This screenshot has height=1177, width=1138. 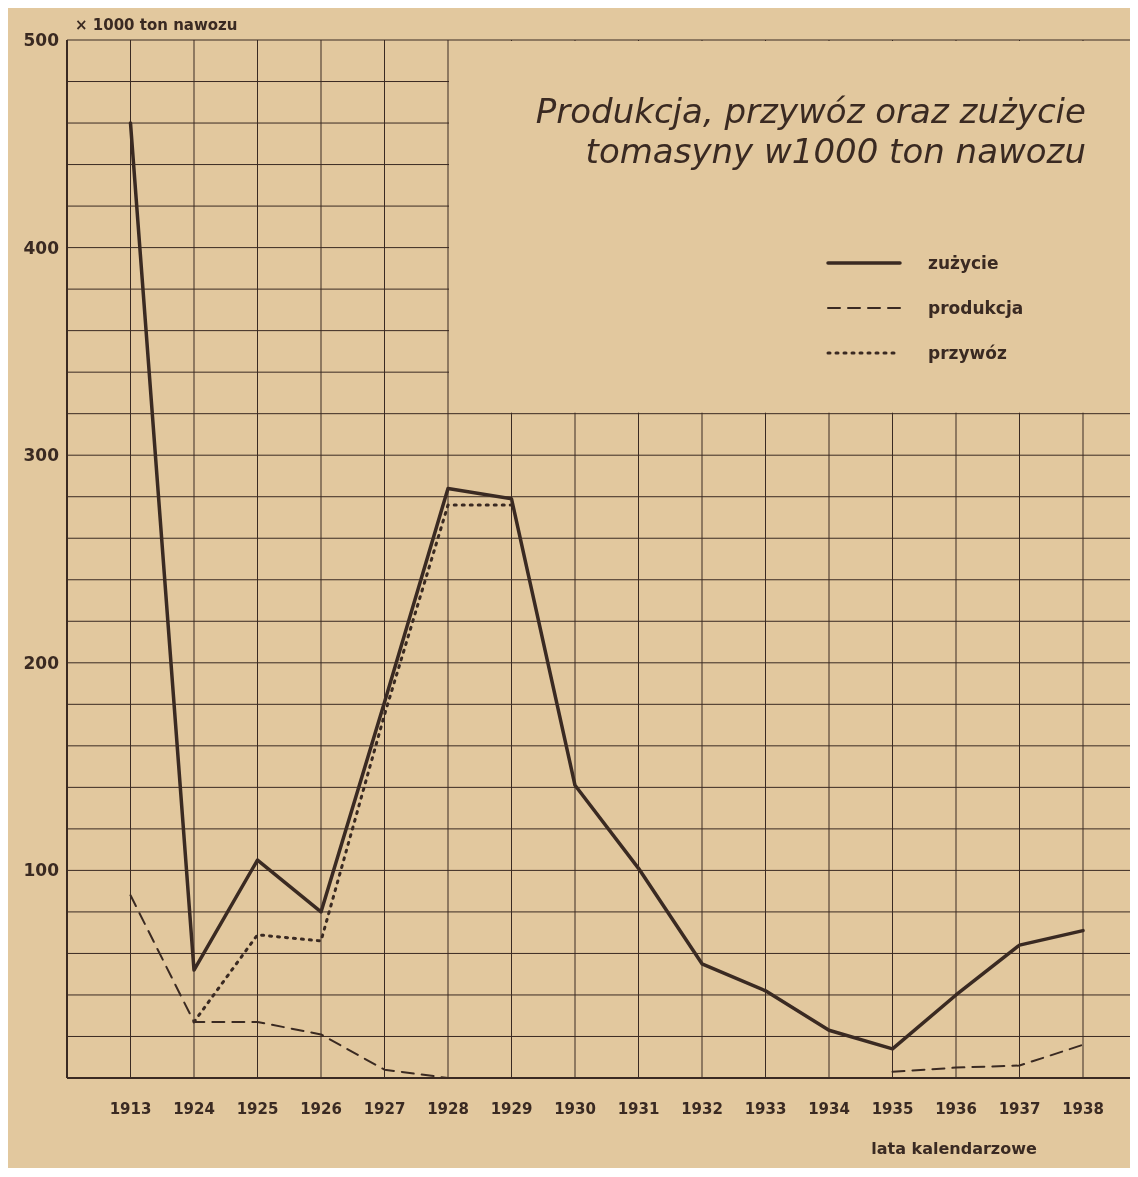 I want to click on x-tick-label: 1936, so click(x=956, y=1109).